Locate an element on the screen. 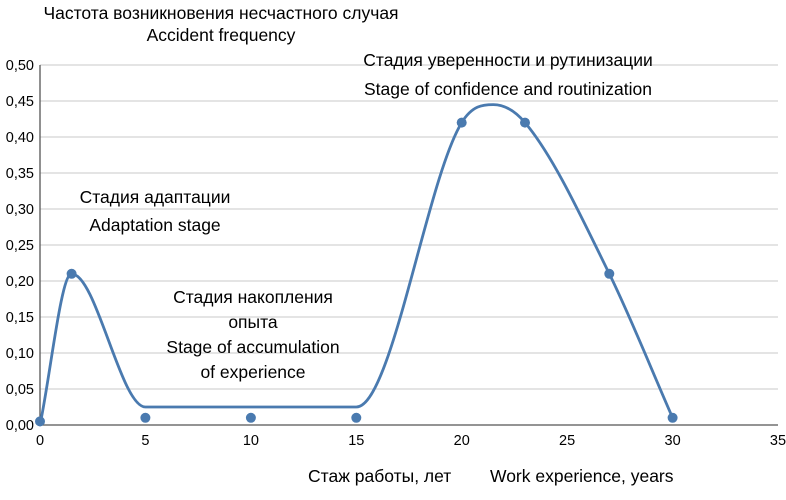 Image resolution: width=786 pixels, height=500 pixels. y-tick-label: 0,30 is located at coordinates (20, 210).